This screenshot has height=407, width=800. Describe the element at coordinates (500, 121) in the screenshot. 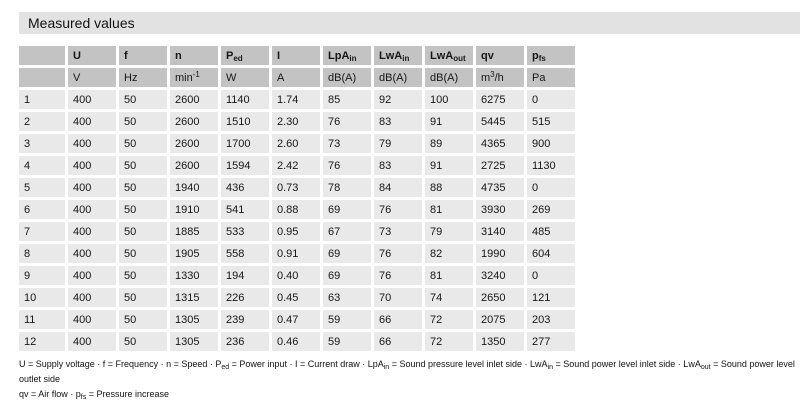

I see `cell-qv: 5445` at that location.